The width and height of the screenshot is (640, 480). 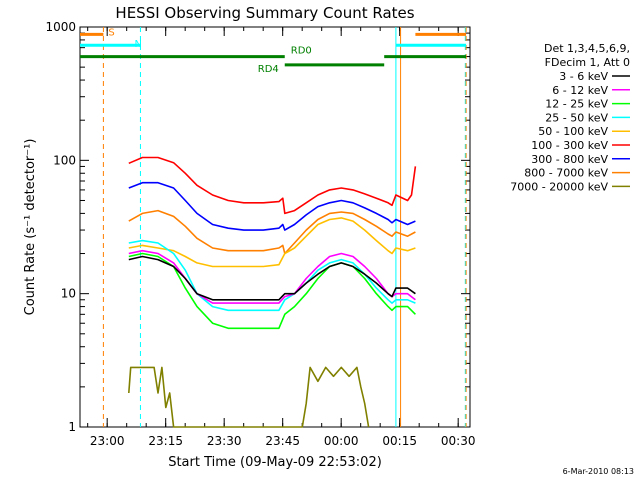 What do you see at coordinates (573, 131) in the screenshot?
I see `legend-label: 50 - 100 keV` at bounding box center [573, 131].